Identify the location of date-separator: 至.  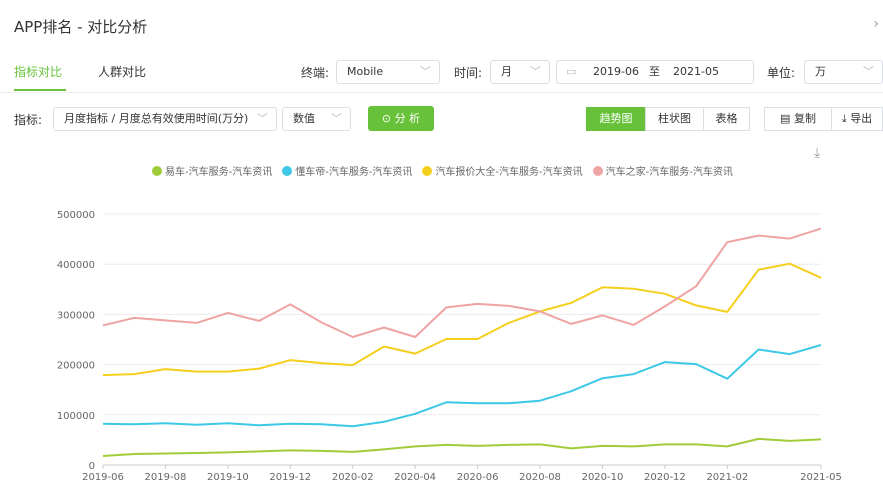
(654, 71).